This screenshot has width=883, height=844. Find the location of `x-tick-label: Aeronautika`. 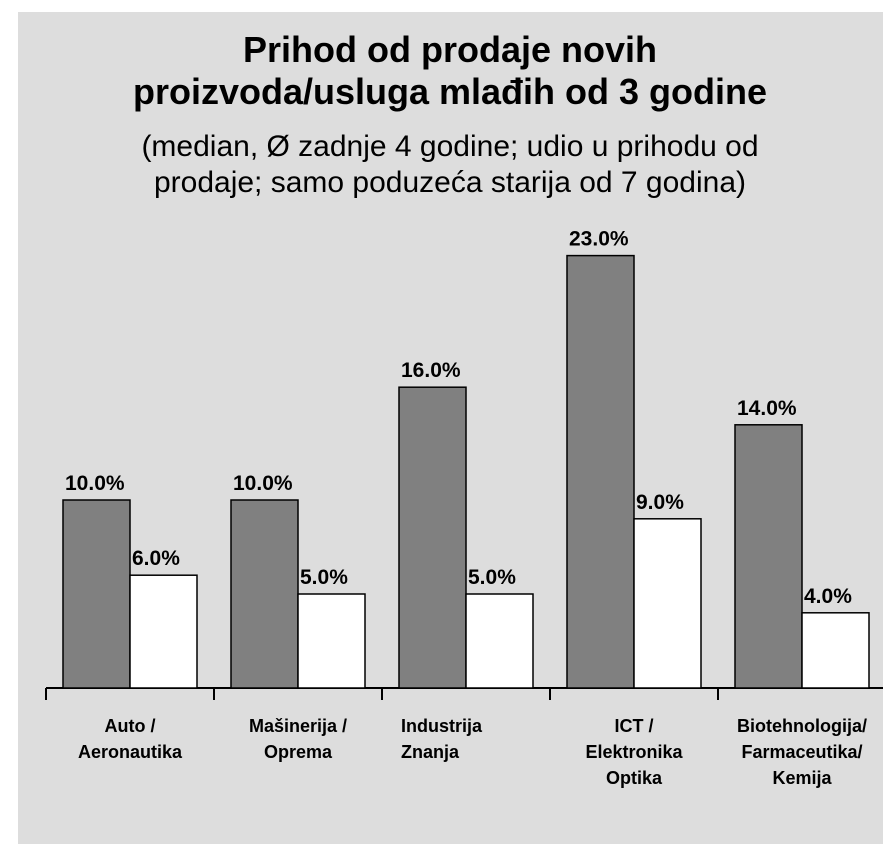

x-tick-label: Aeronautika is located at coordinates (130, 752).